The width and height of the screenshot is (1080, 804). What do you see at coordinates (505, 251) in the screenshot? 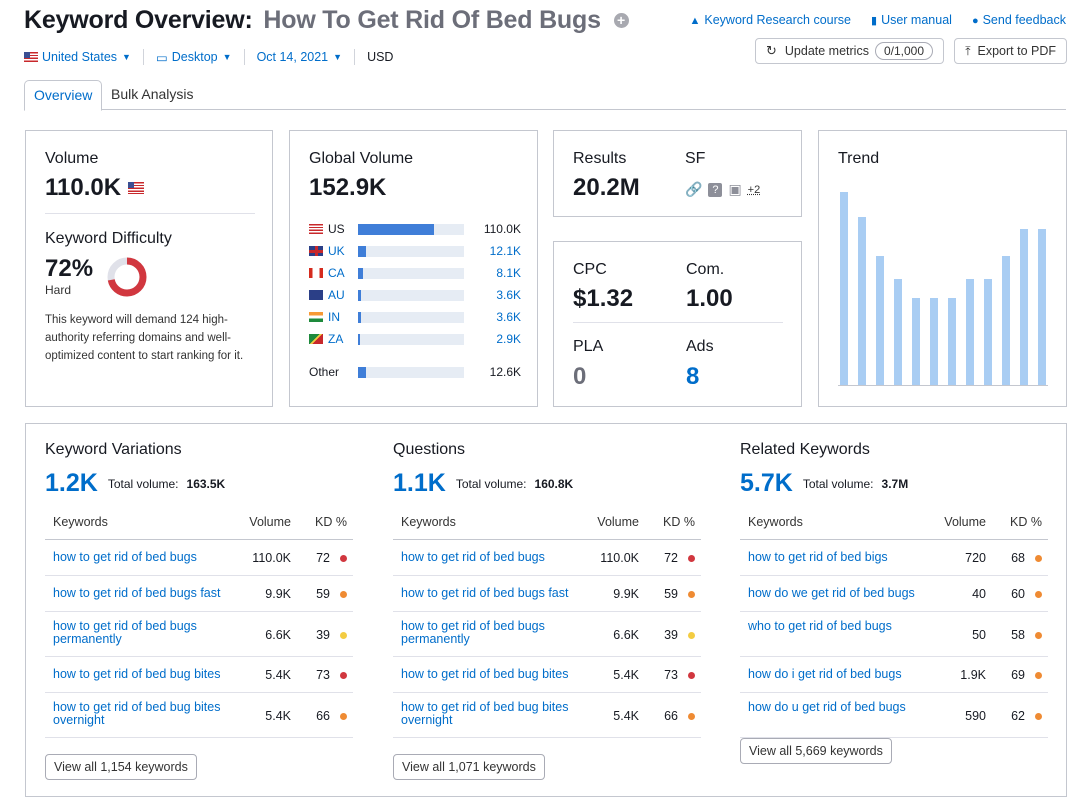
I see `country-volume: 12.1K` at bounding box center [505, 251].